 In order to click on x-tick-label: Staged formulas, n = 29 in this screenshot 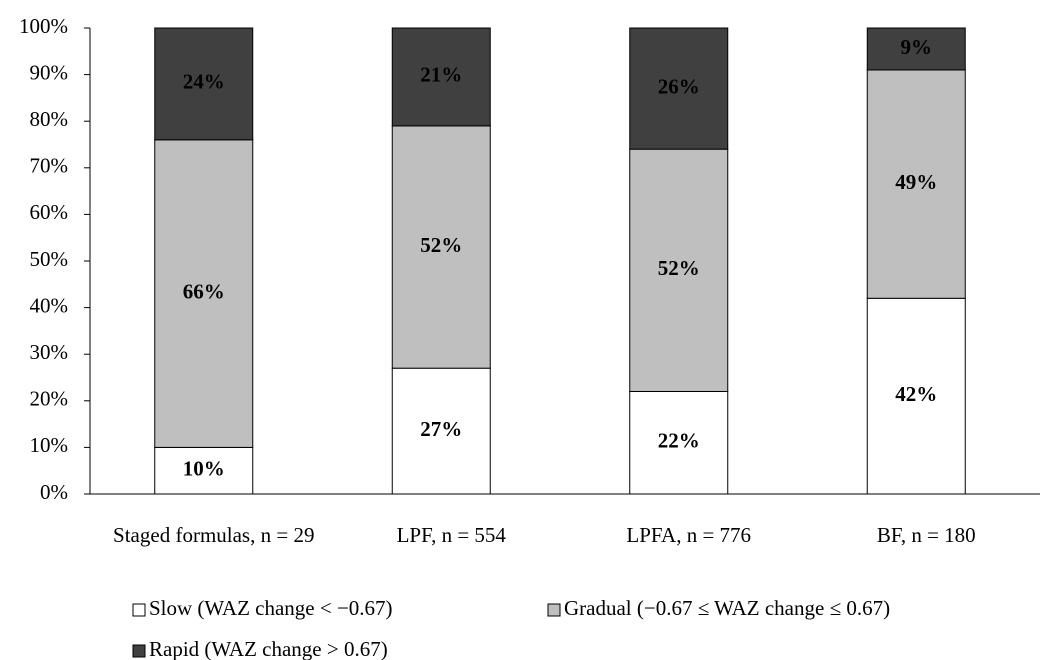, I will do `click(213, 535)`.